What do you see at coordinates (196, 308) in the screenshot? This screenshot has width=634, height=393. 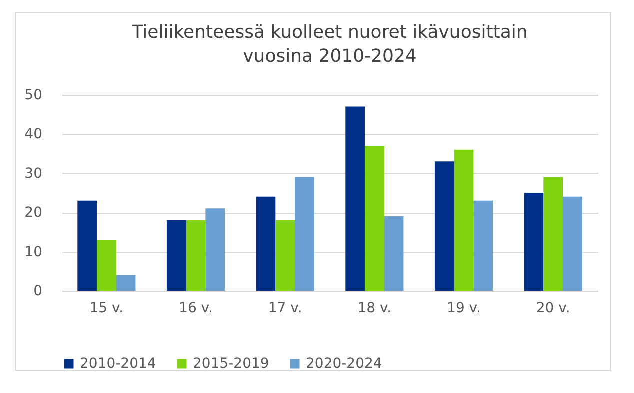 I see `x-tick-label: 16 v.` at bounding box center [196, 308].